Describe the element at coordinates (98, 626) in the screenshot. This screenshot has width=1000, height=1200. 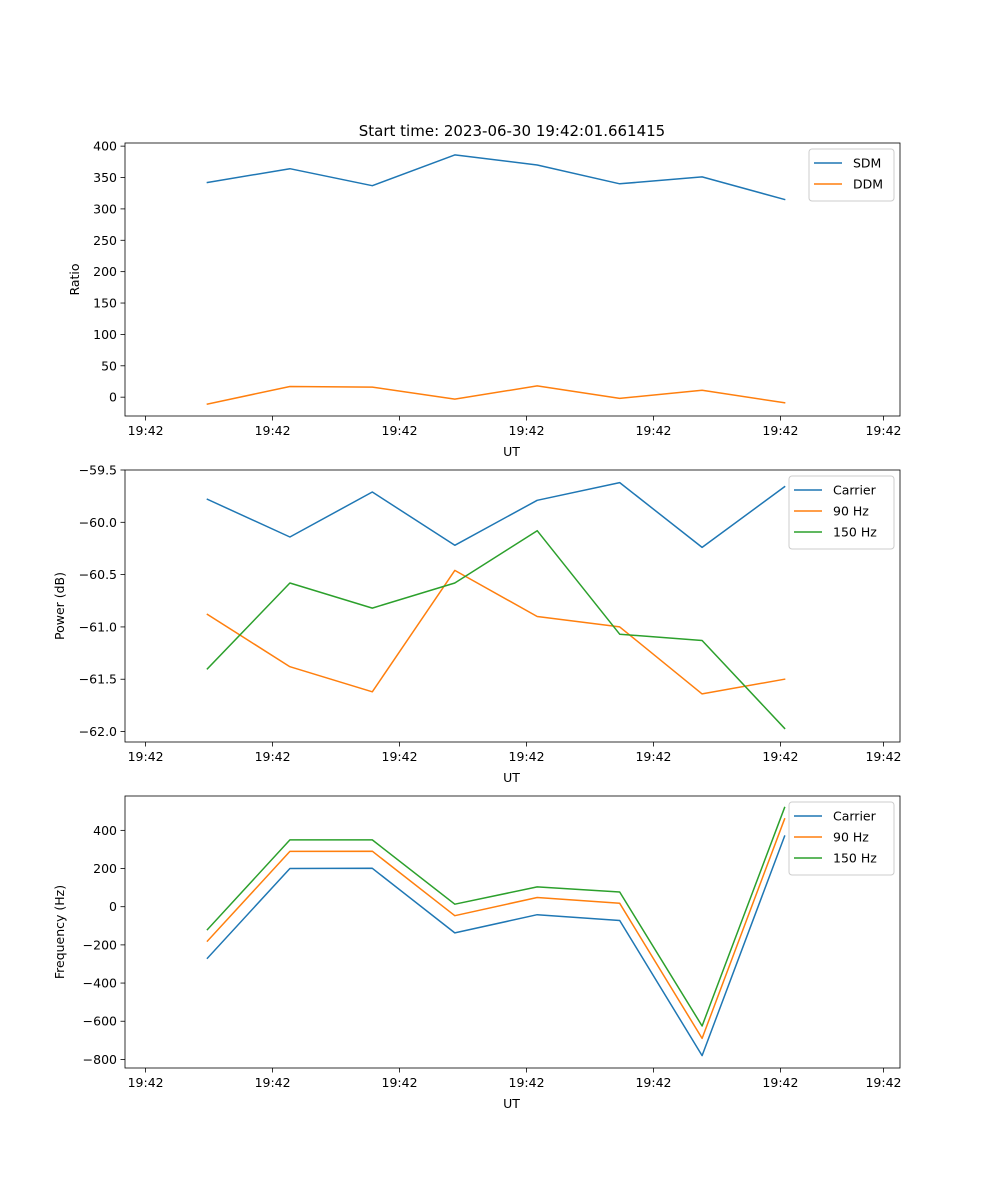
I see `y-tick-label: −61.0` at that location.